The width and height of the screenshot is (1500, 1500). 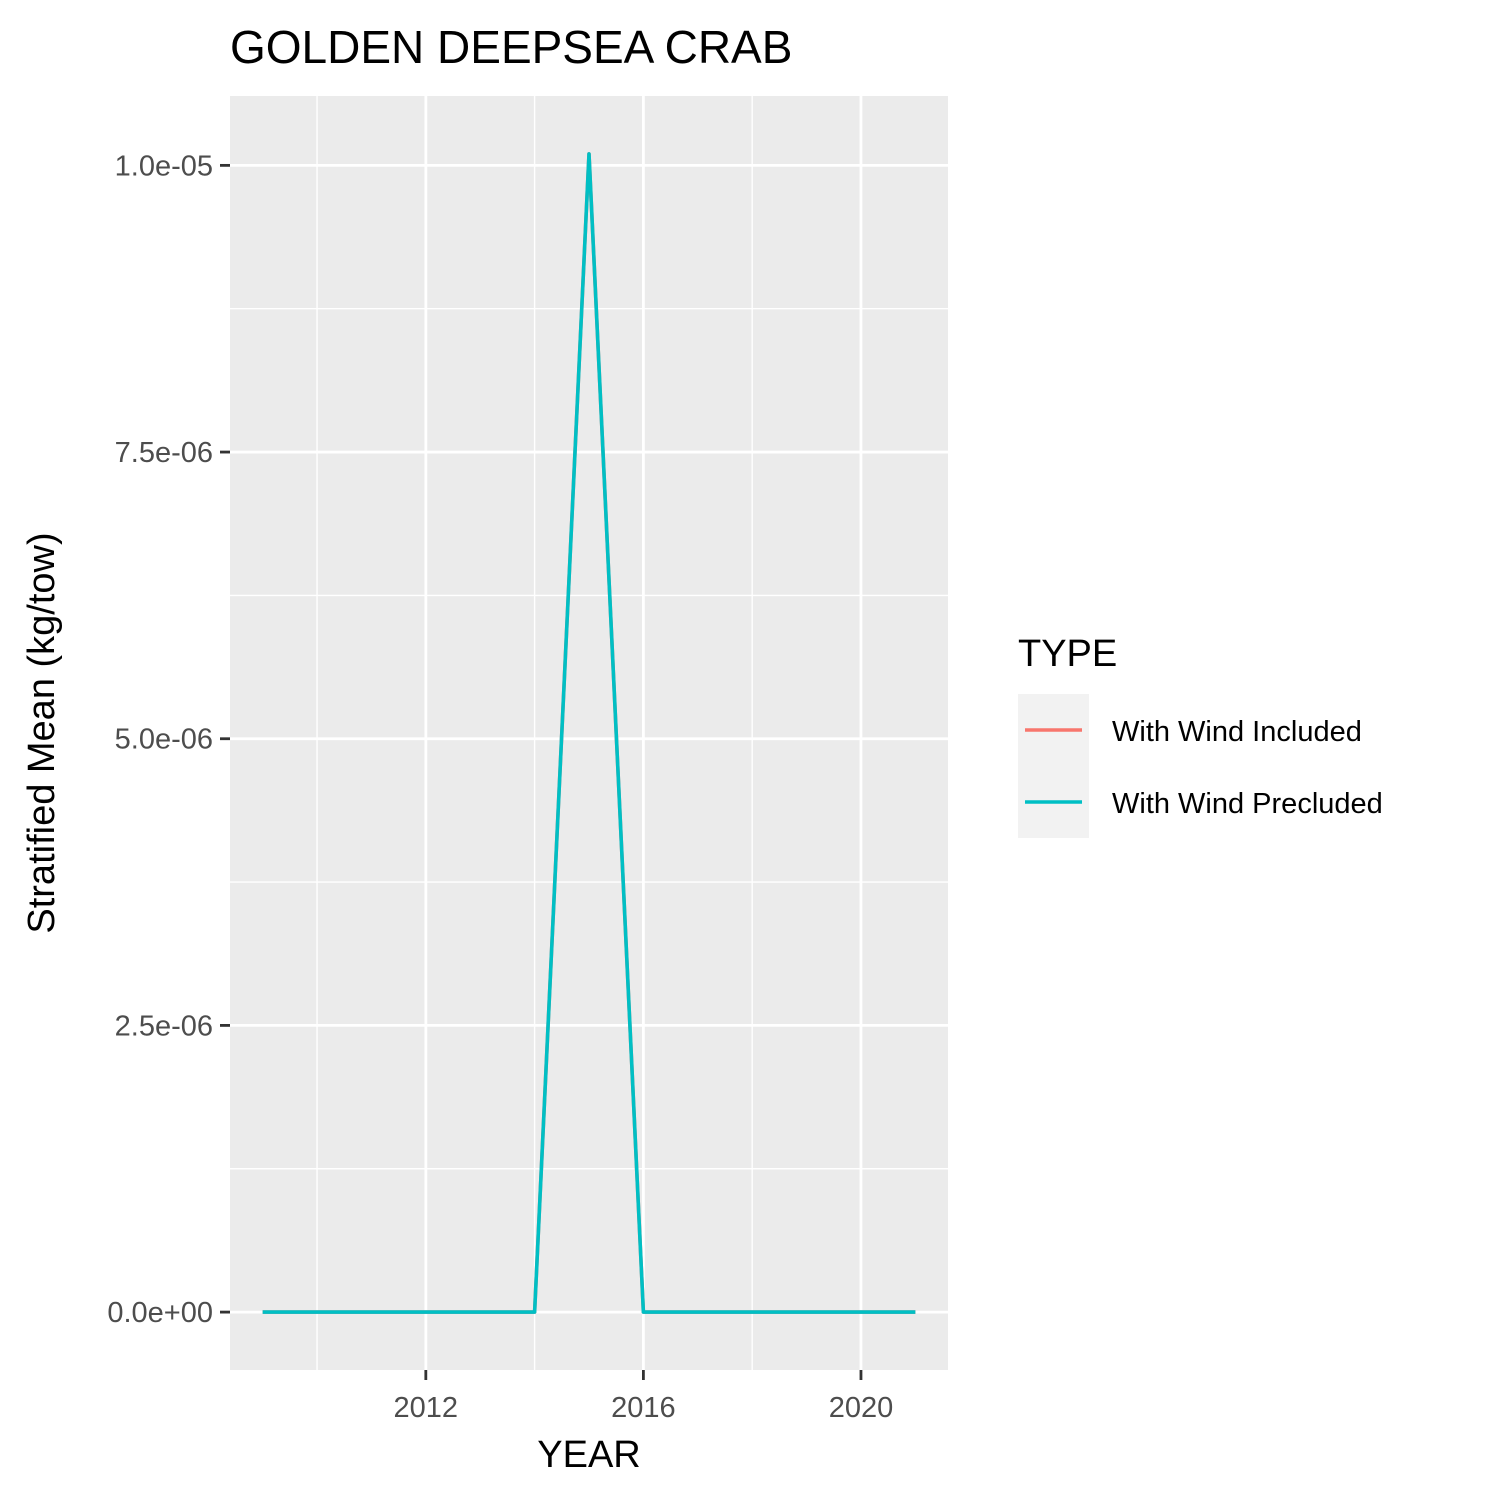 What do you see at coordinates (1247, 804) in the screenshot?
I see `legend-label: With Wind Precluded` at bounding box center [1247, 804].